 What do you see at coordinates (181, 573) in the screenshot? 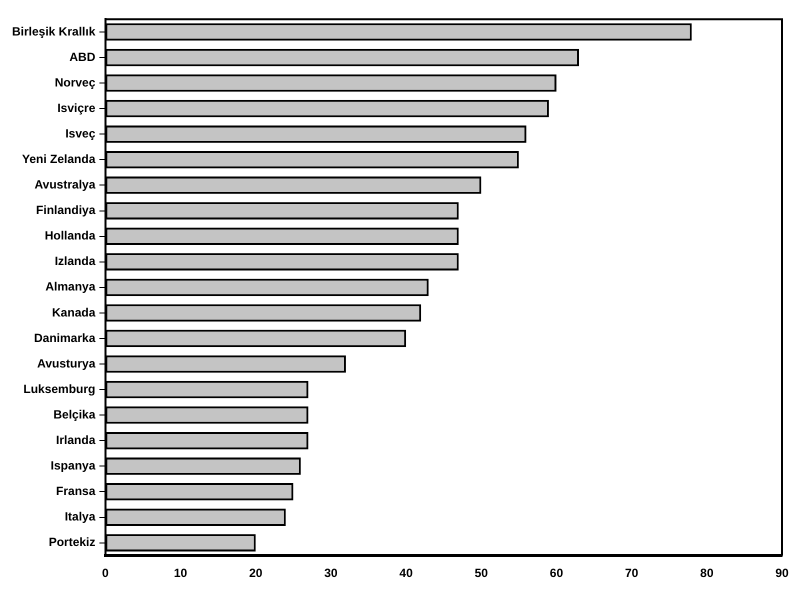
I see `x-tick-label: 10` at bounding box center [181, 573].